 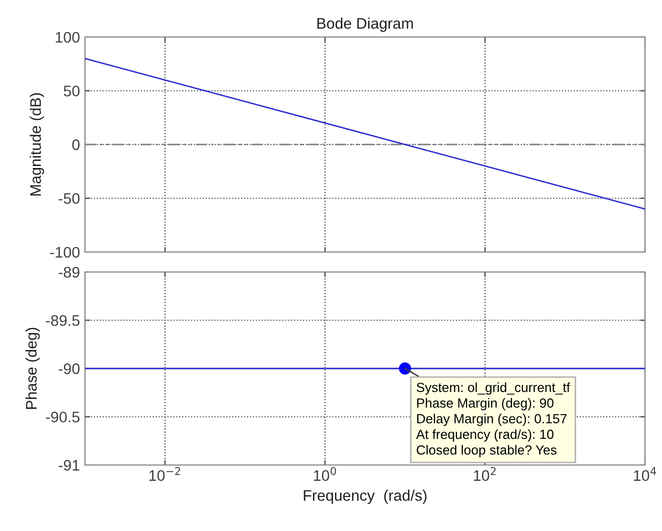 What do you see at coordinates (63, 417) in the screenshot?
I see `y-tick-label: -90.5` at bounding box center [63, 417].